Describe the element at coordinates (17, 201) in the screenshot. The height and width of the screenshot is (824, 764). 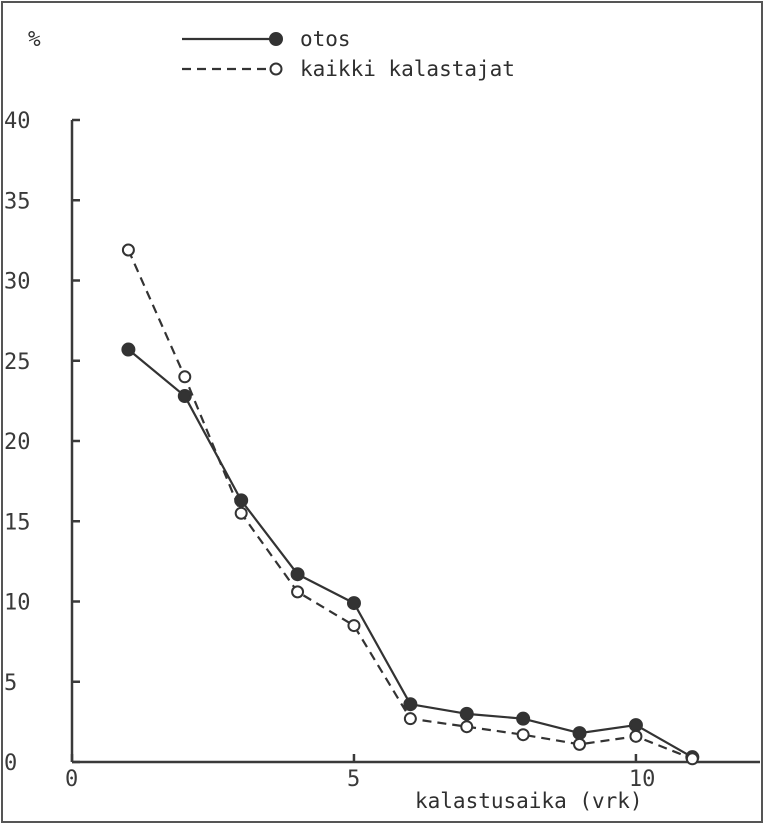
I see `y-tick-label: 35` at that location.